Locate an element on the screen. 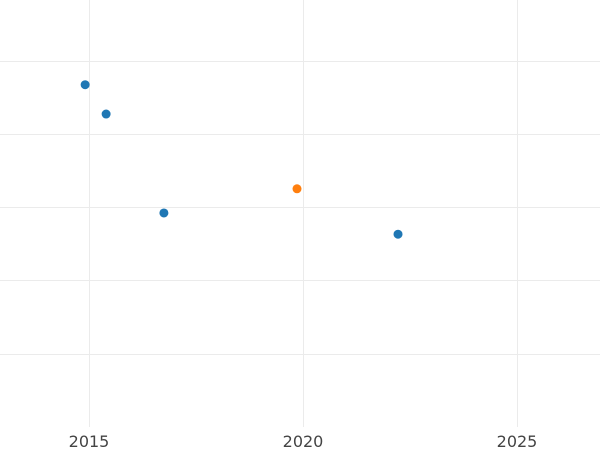  x-tick-labels: 2015 2020 2025 is located at coordinates (303, 441).